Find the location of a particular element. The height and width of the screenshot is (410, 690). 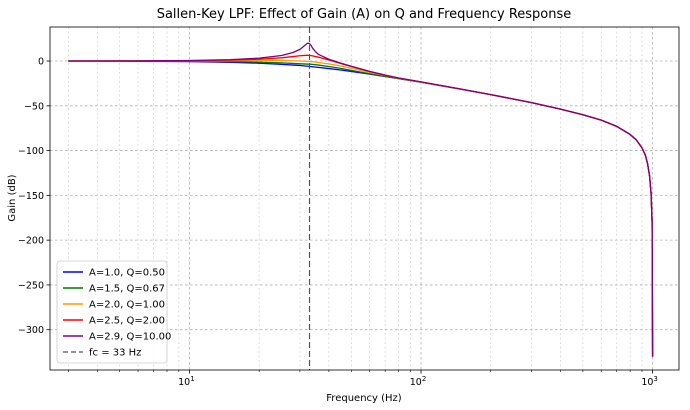

legend-label: A=1.5, Q=0.67 is located at coordinates (127, 289).